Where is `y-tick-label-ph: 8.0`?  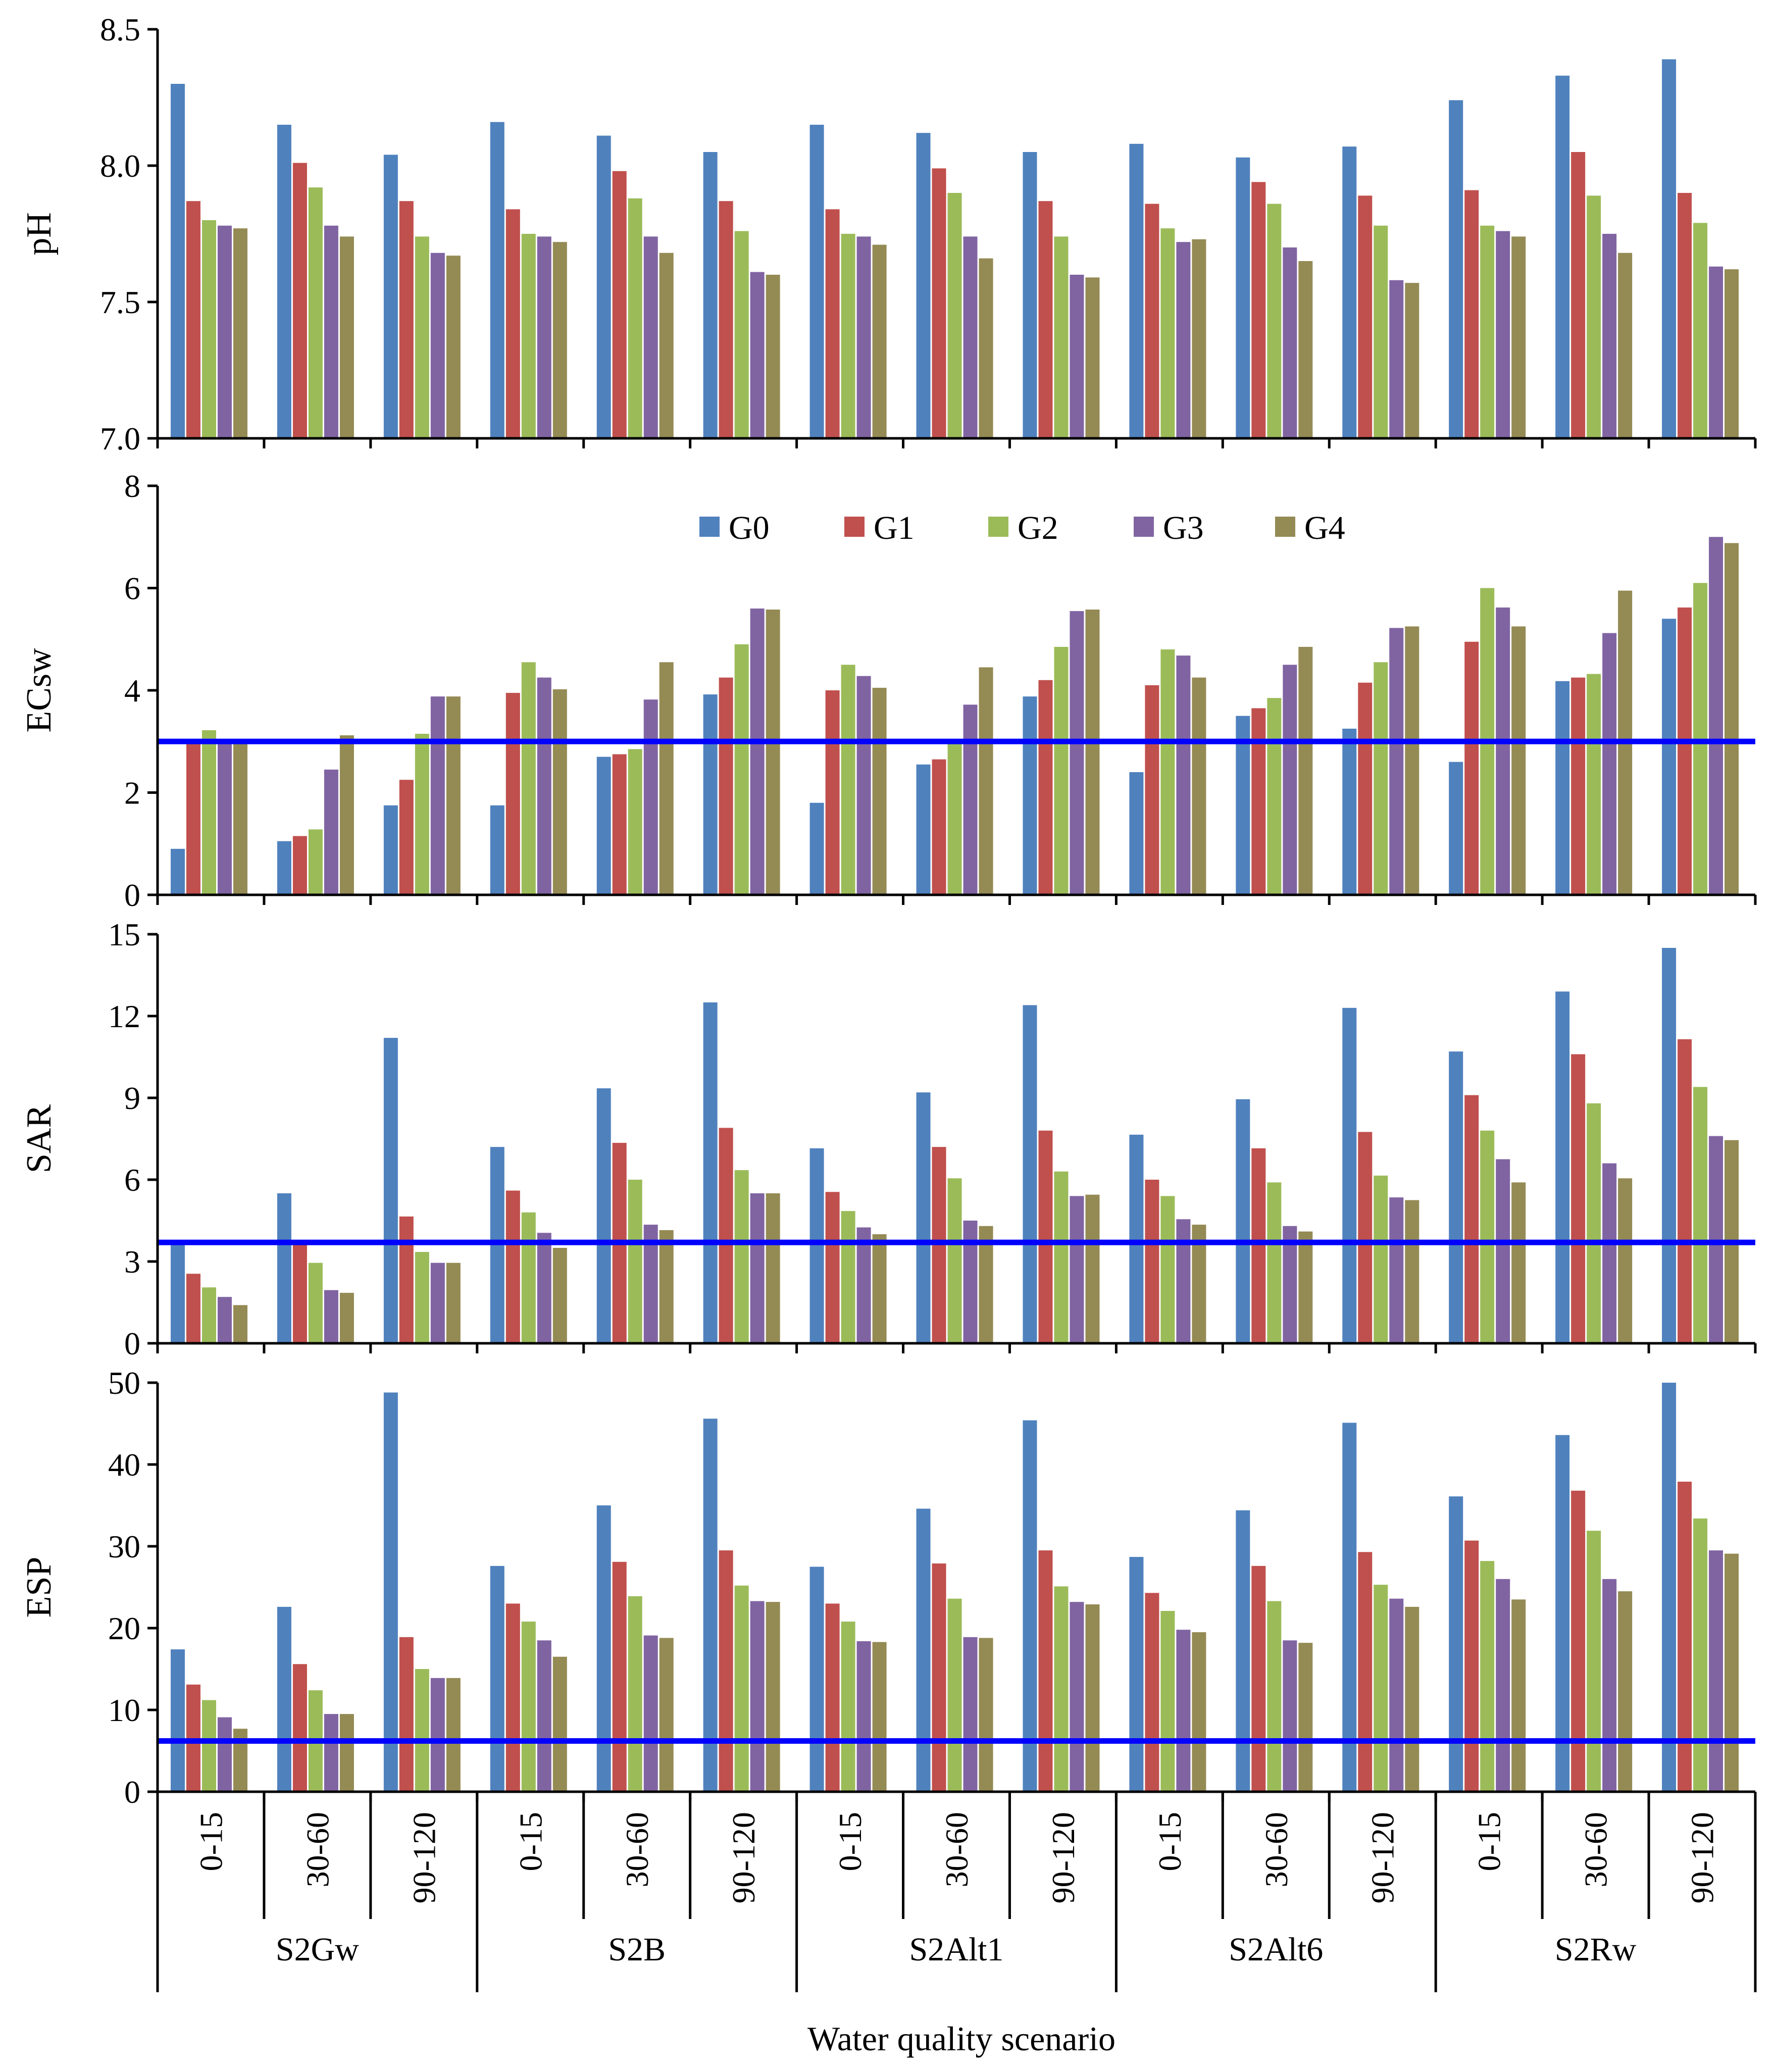 y-tick-label-ph: 8.0 is located at coordinates (120, 166).